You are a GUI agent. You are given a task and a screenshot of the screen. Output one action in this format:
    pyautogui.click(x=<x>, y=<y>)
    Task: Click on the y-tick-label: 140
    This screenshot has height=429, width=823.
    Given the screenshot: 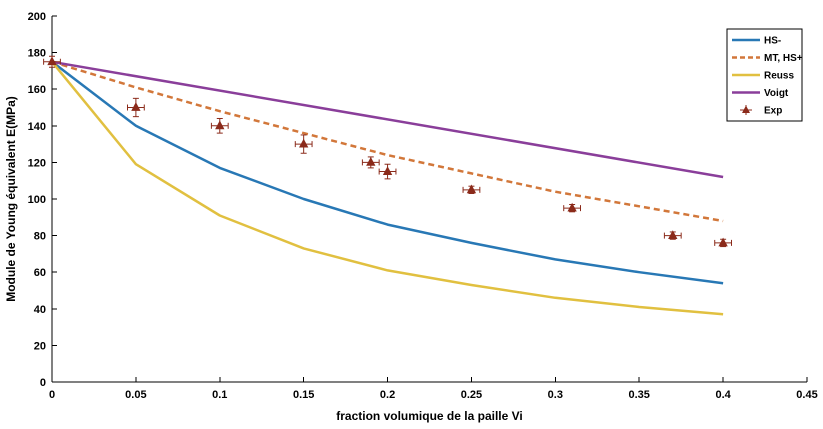 What is the action you would take?
    pyautogui.click(x=37, y=127)
    